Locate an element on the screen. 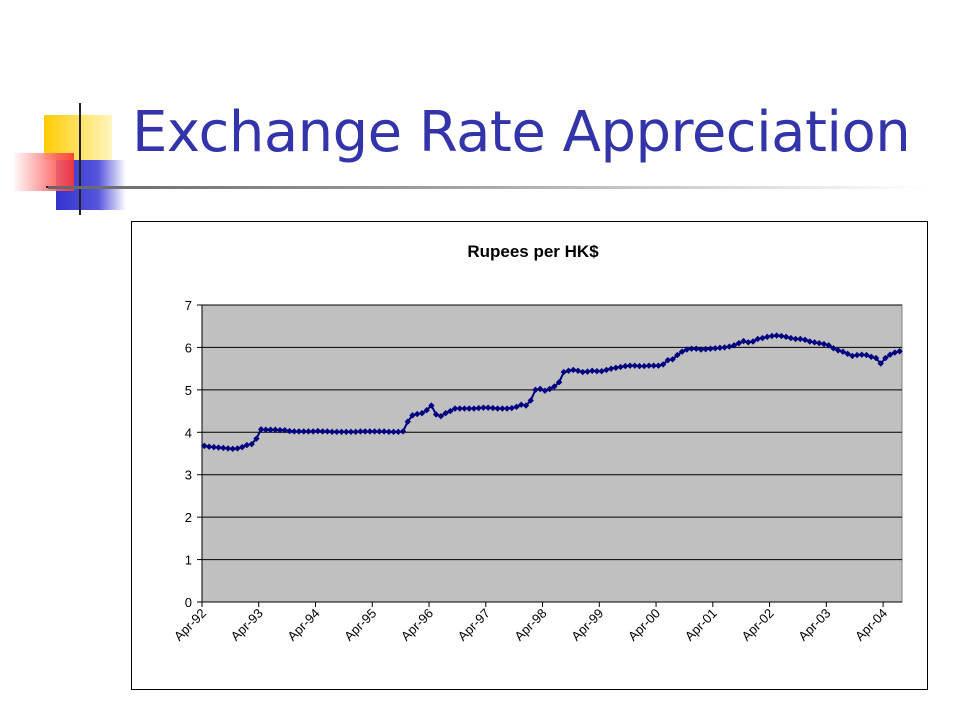 Image resolution: width=960 pixels, height=720 pixels. y-tick-label: 5 is located at coordinates (188, 390).